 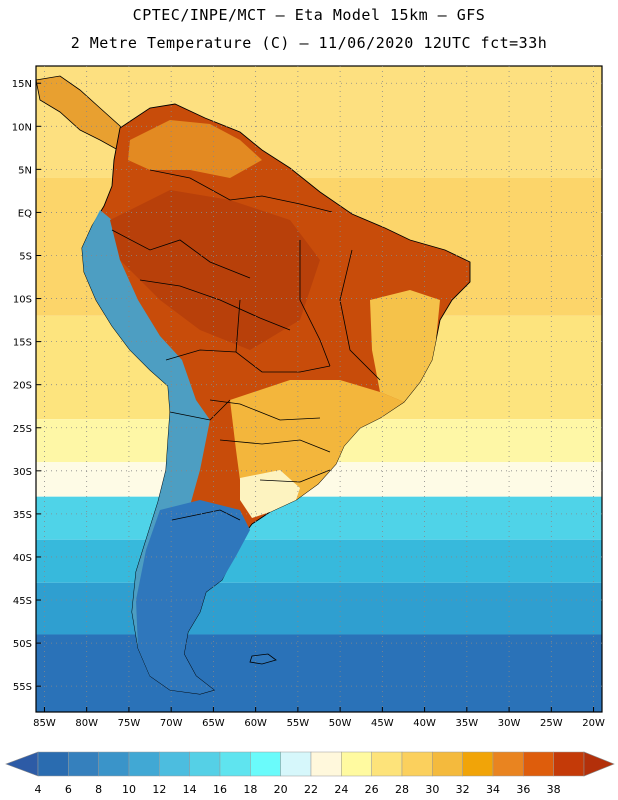 What do you see at coordinates (213, 723) in the screenshot?
I see `lon-tick-label: 65W` at bounding box center [213, 723].